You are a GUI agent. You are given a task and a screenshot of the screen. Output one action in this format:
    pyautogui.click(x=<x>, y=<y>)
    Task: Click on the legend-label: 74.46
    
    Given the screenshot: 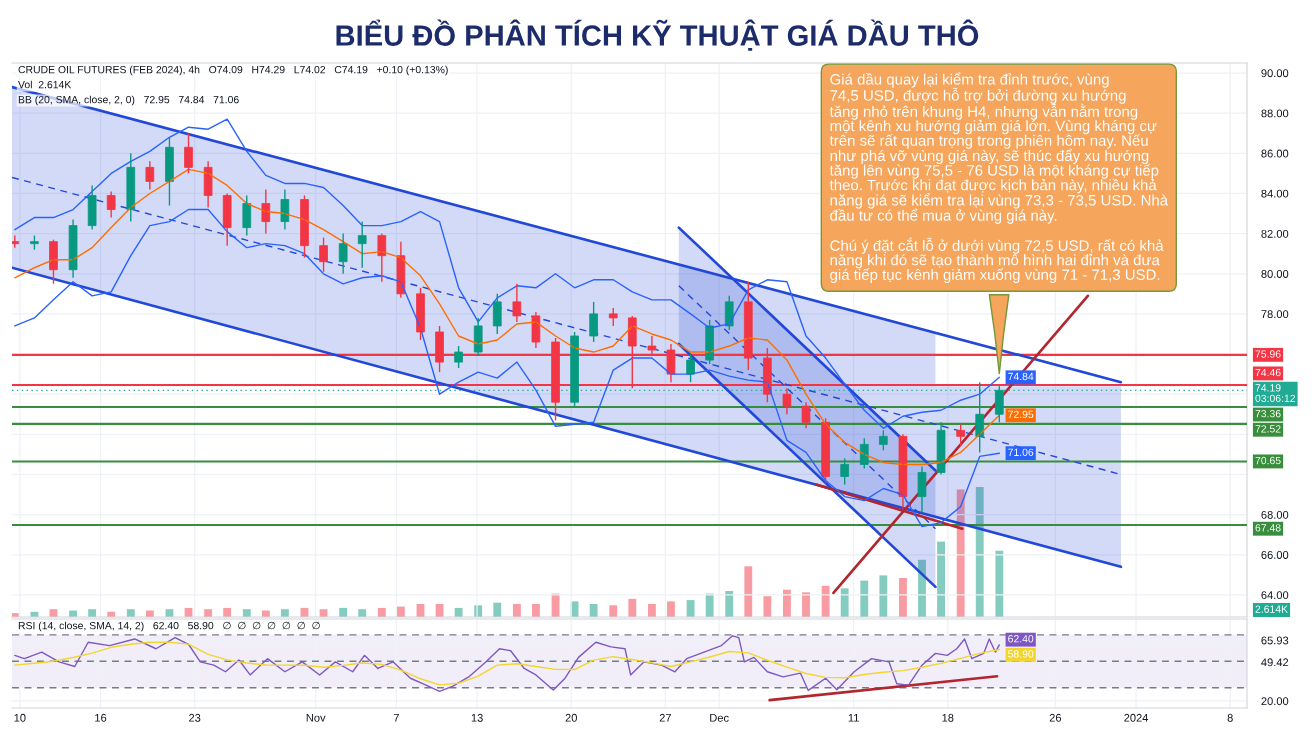 What is the action you would take?
    pyautogui.click(x=1268, y=372)
    